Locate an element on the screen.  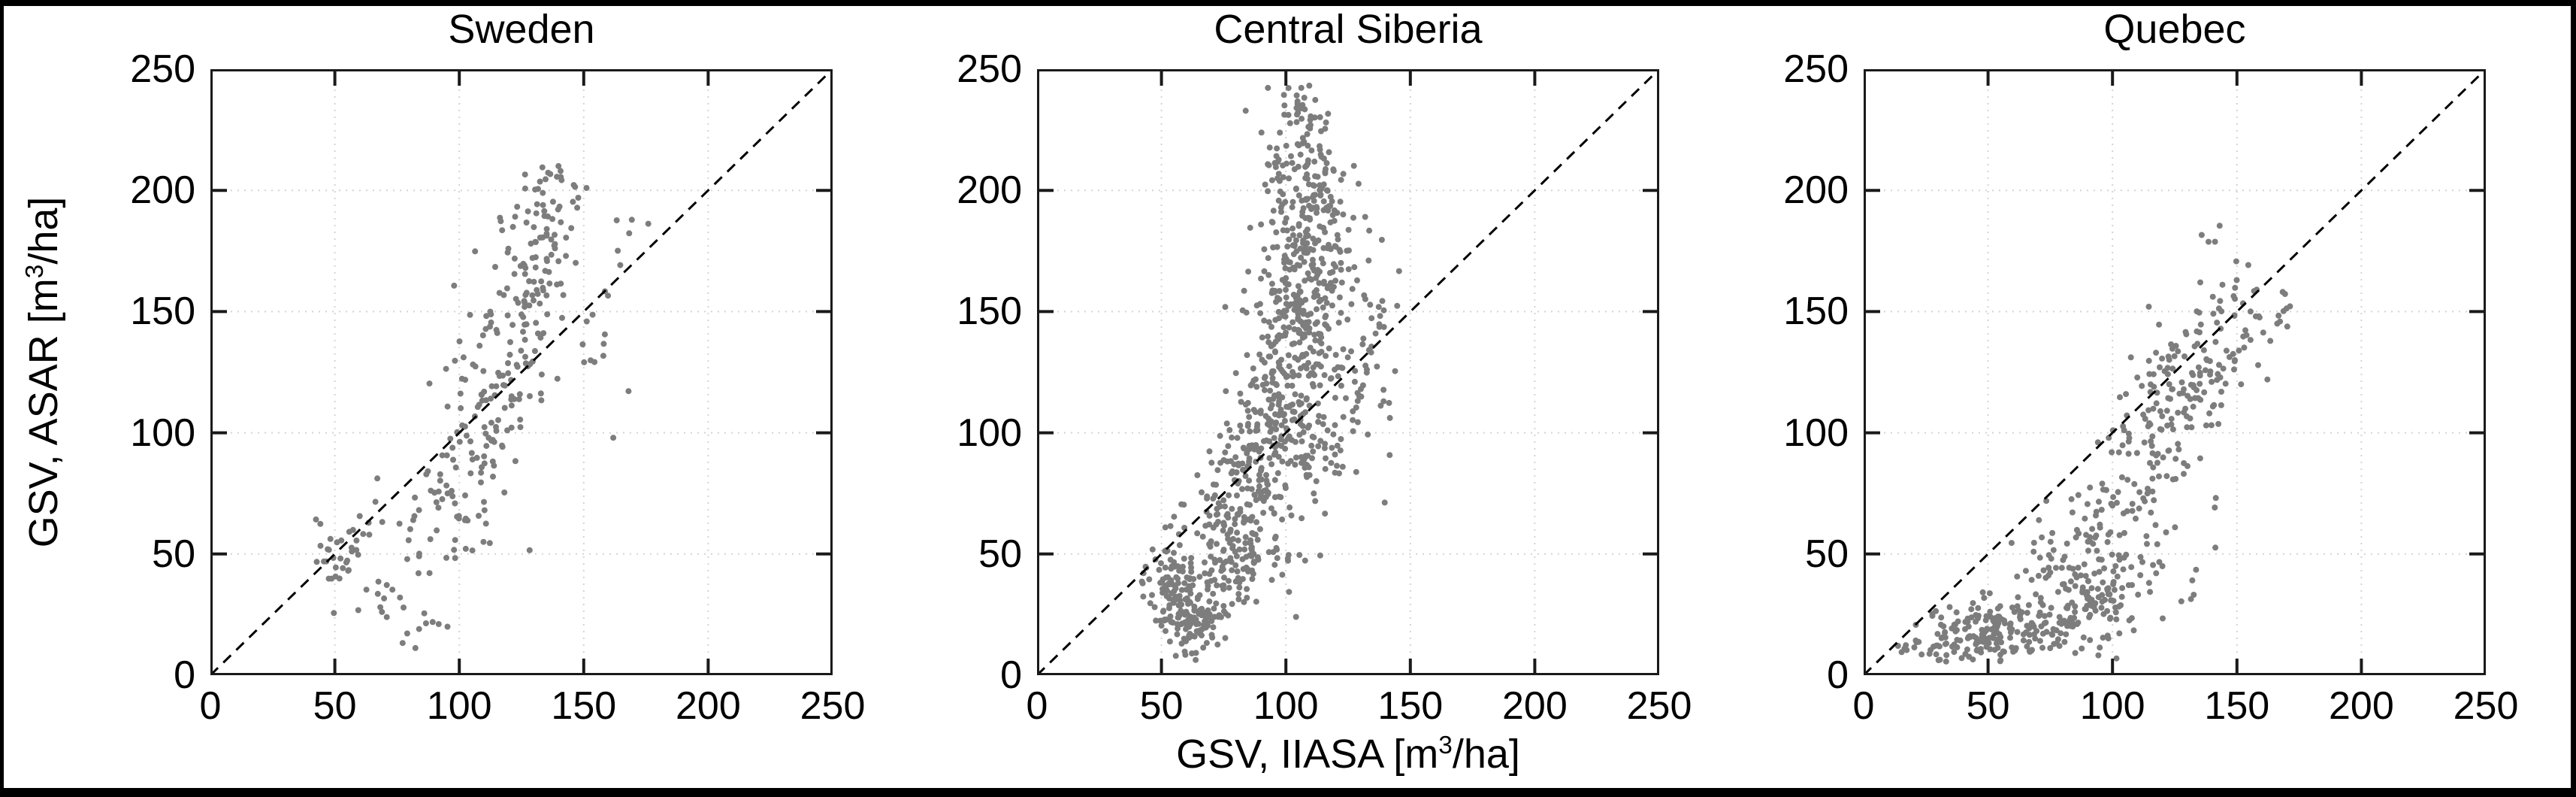
y-tick-label: 50 is located at coordinates (1827, 554).